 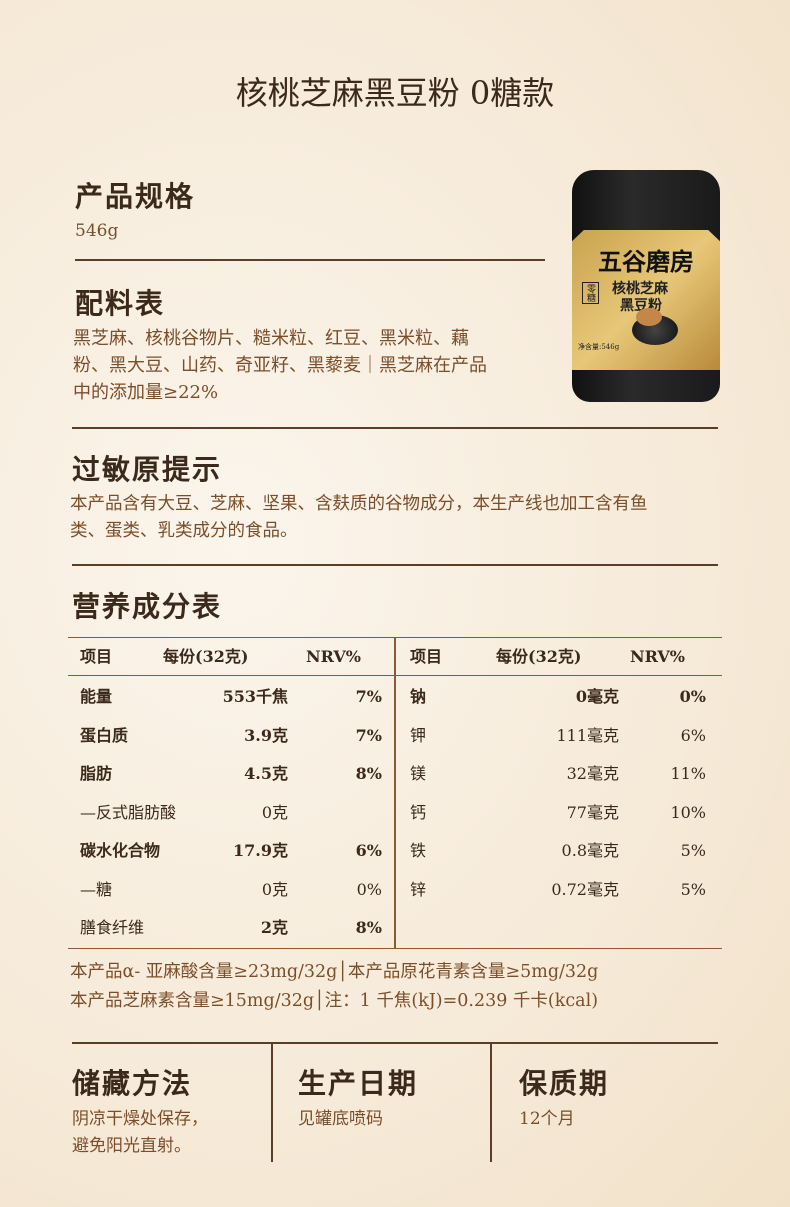 What do you see at coordinates (104, 735) in the screenshot?
I see `nutrient-name: 蛋白质` at bounding box center [104, 735].